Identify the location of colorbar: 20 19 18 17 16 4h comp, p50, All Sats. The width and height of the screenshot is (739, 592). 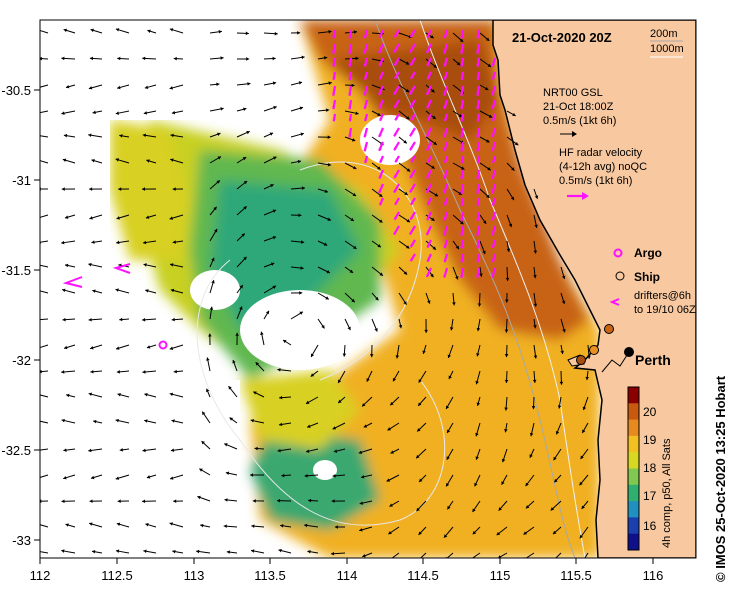
(650, 468).